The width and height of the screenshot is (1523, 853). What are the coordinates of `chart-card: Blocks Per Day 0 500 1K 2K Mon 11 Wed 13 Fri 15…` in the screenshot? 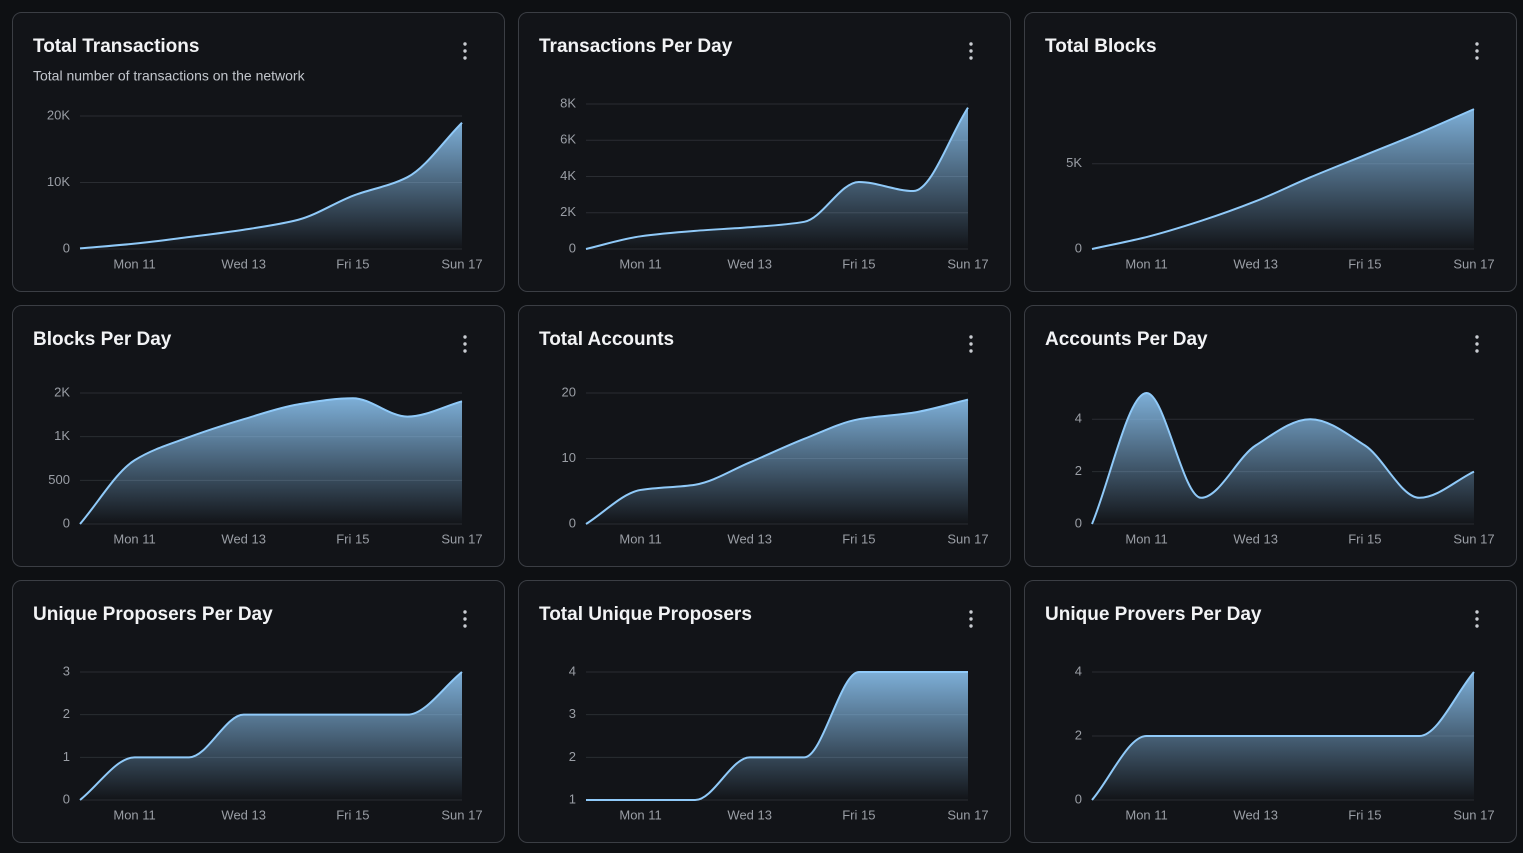 It's located at (258, 436).